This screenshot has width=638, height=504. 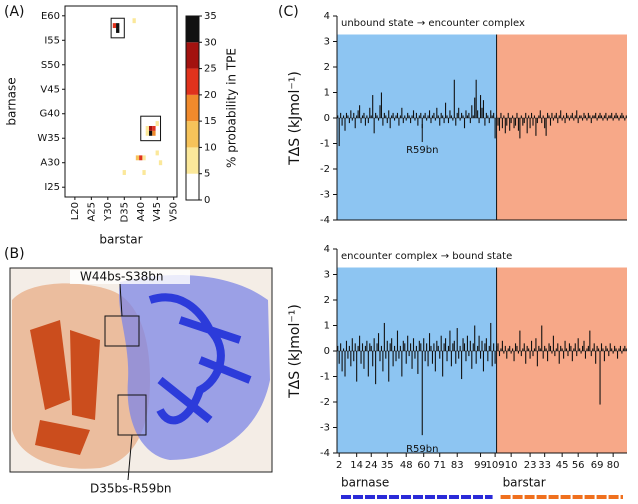 I want to click on y-tick-label: I55, so click(x=52, y=40).